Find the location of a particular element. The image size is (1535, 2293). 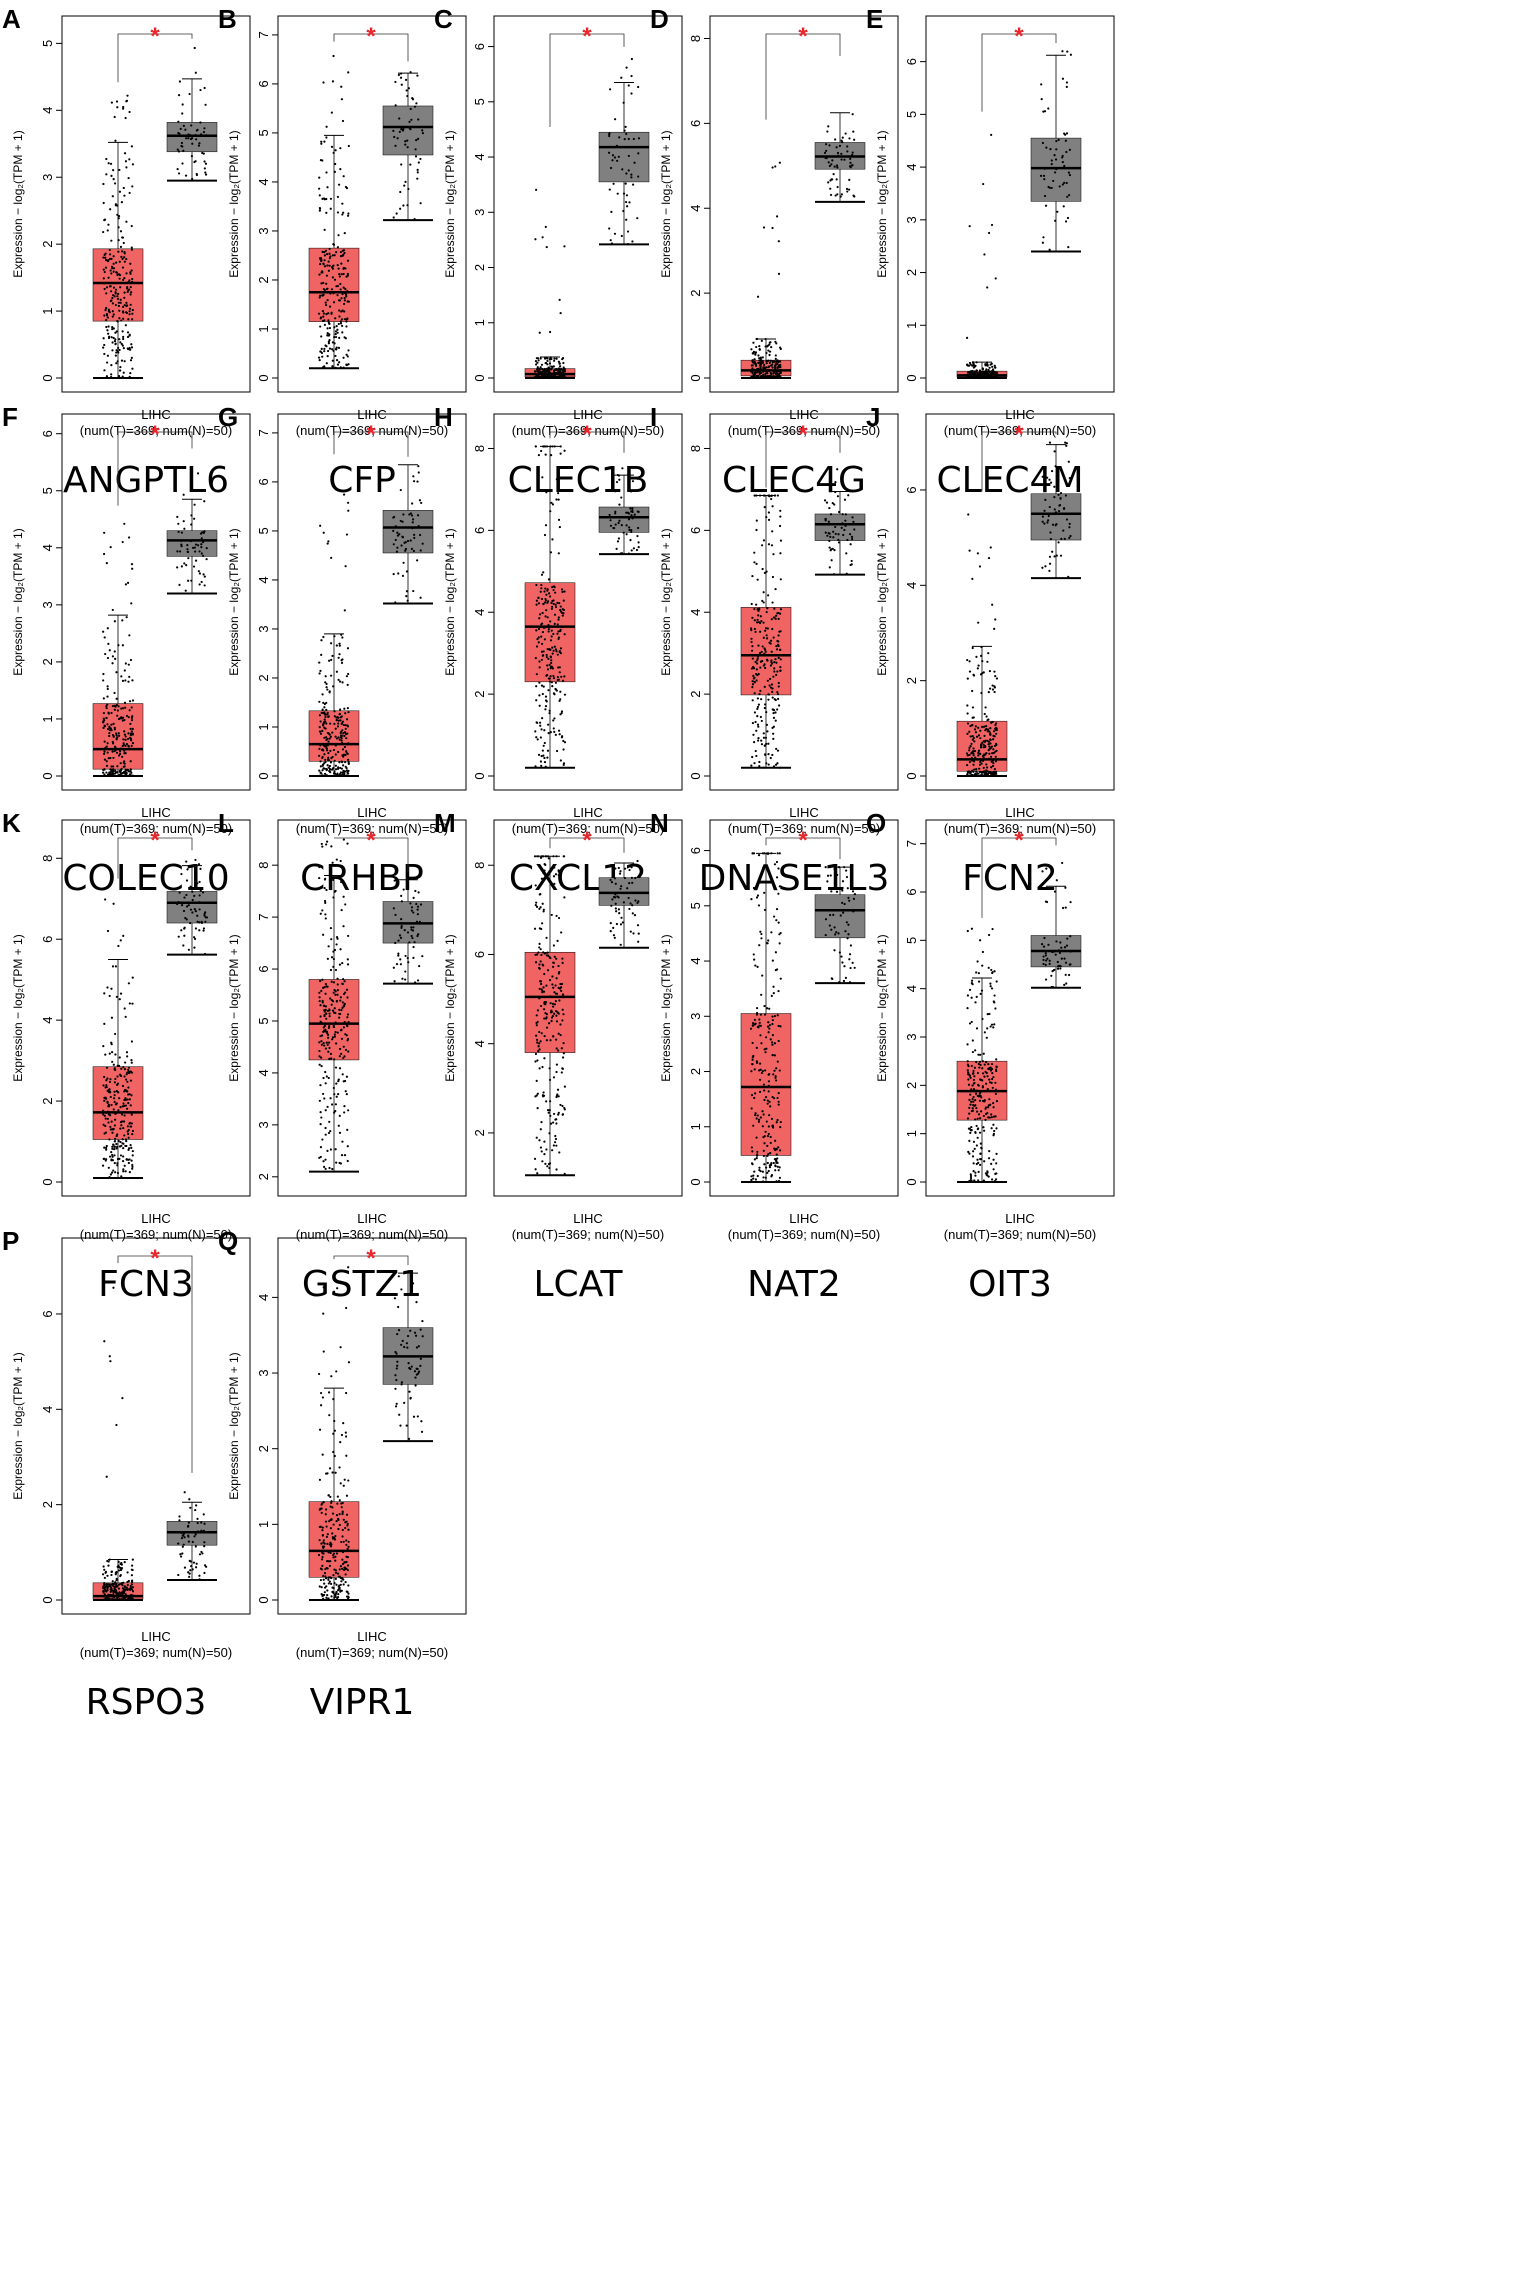

jitter-points is located at coordinates (408, 931).